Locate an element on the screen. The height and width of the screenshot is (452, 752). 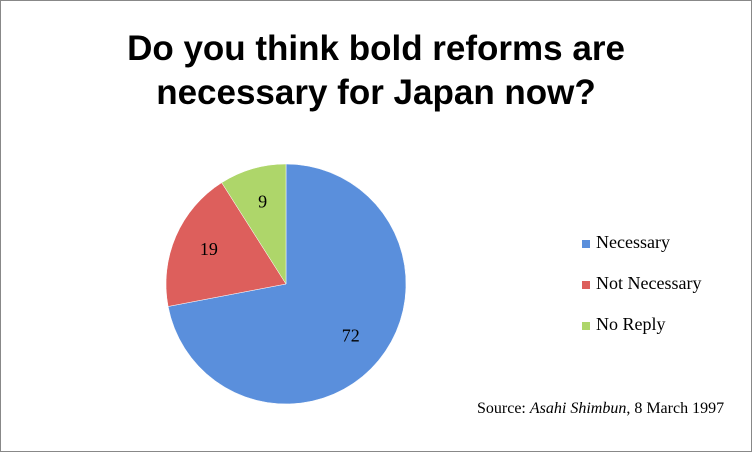
data-label: 19 is located at coordinates (209, 249).